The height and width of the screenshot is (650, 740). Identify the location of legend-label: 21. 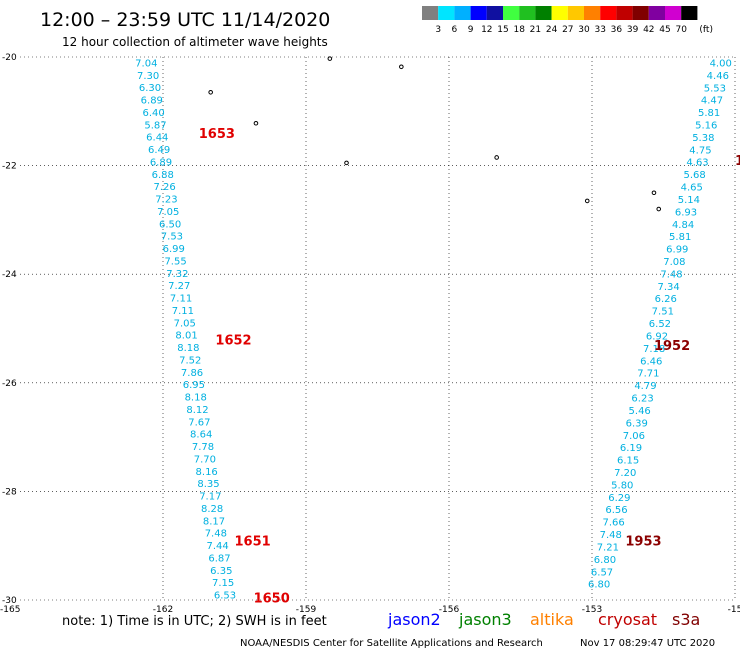
(535, 30).